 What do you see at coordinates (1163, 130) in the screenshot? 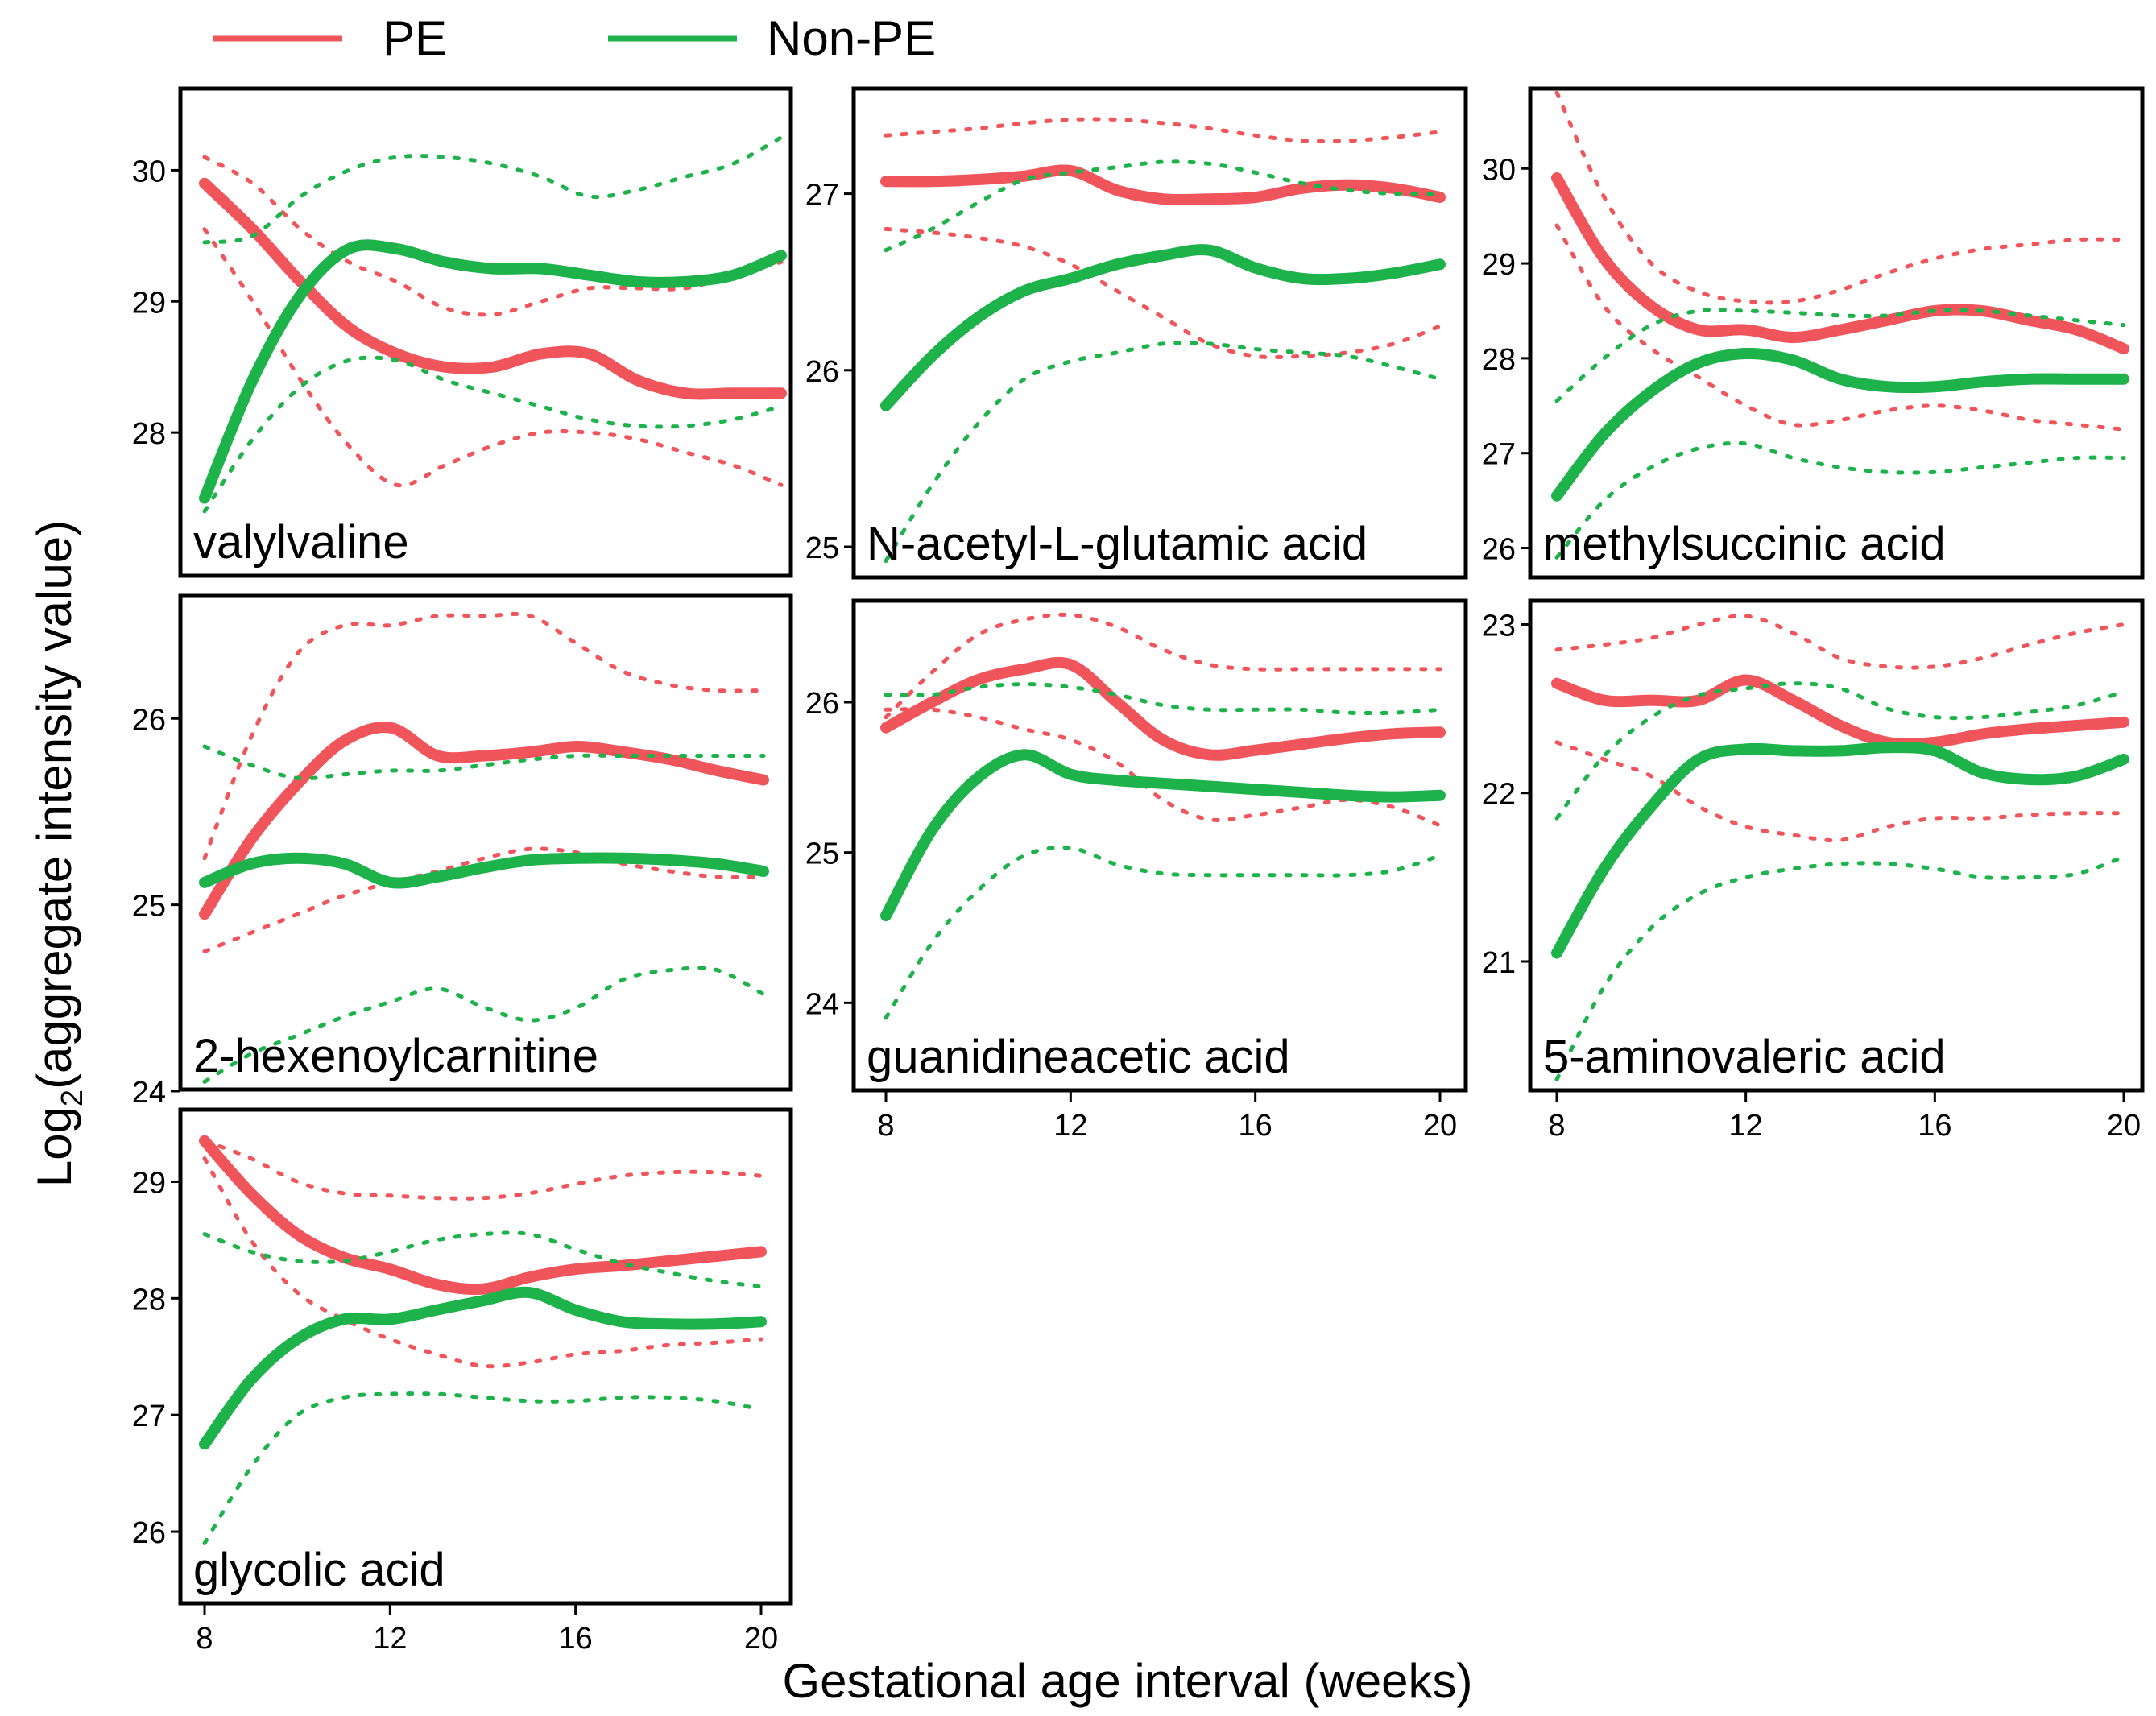
I see `panel-2-pe-upper-line` at bounding box center [1163, 130].